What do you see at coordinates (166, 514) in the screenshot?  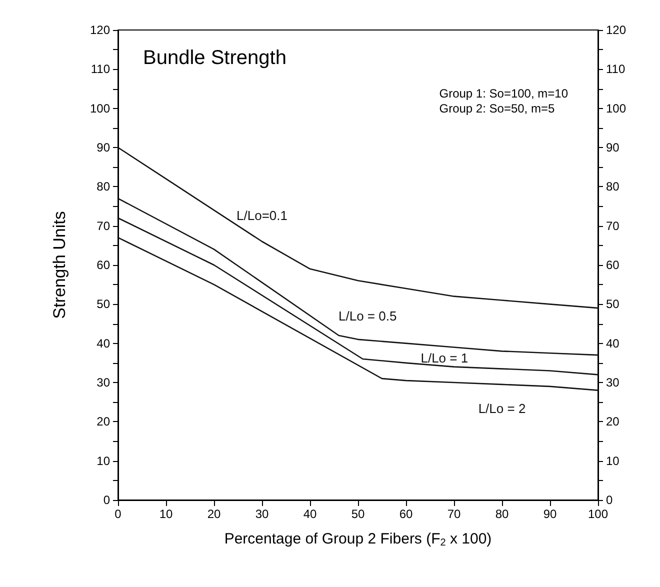 I see `x-tick-label: 10` at bounding box center [166, 514].